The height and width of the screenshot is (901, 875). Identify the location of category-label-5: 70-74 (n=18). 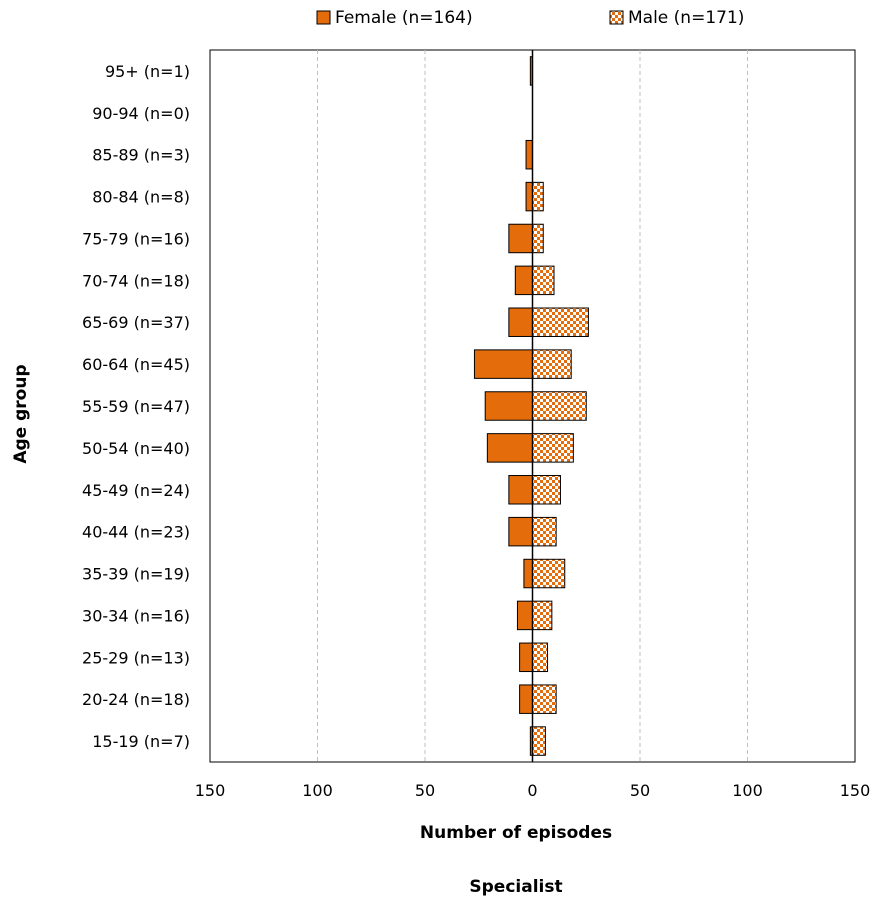
(136, 280).